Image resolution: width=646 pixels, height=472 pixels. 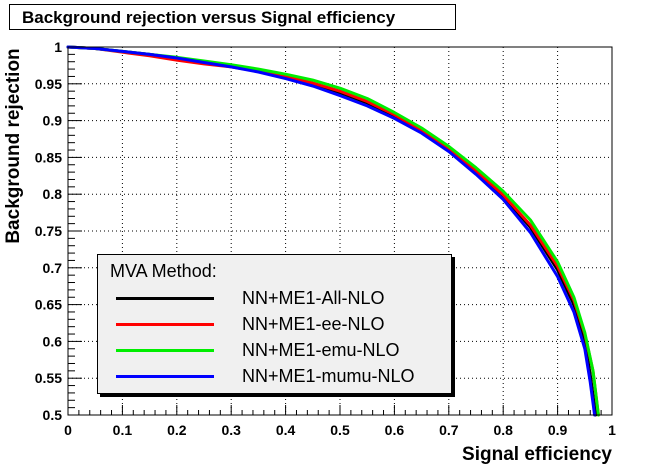 What do you see at coordinates (68, 430) in the screenshot?
I see `x-tick-label: 0` at bounding box center [68, 430].